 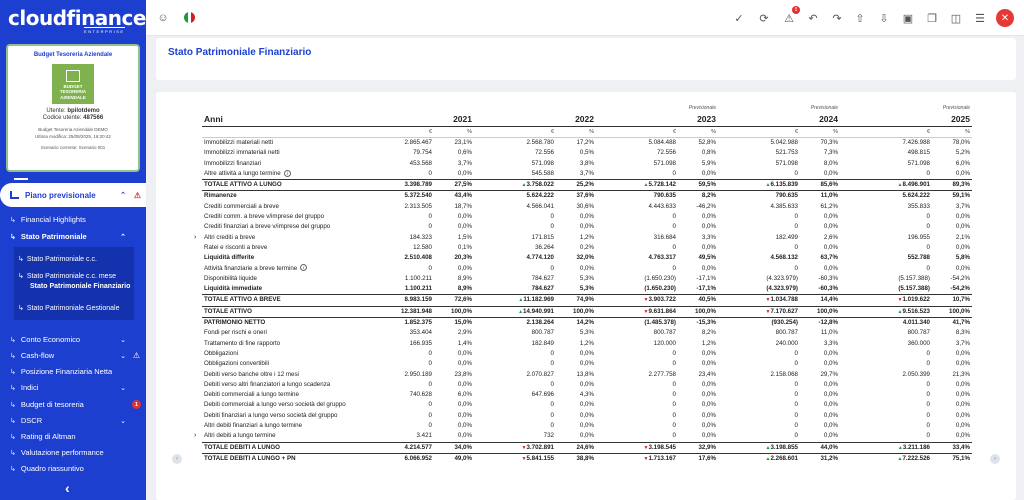 What do you see at coordinates (952, 447) in the screenshot?
I see `cell-percent: 33,4%` at bounding box center [952, 447].